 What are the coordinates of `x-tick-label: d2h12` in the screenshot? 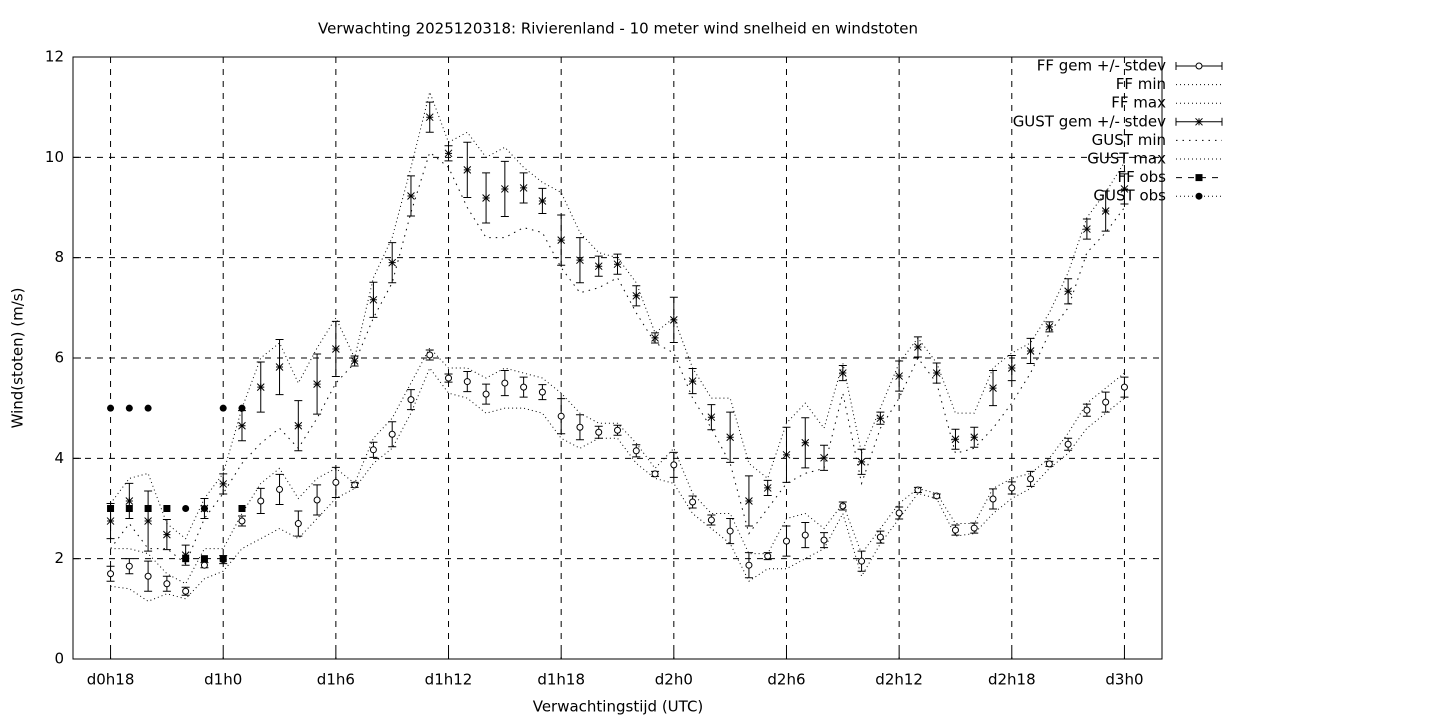 It's located at (899, 680).